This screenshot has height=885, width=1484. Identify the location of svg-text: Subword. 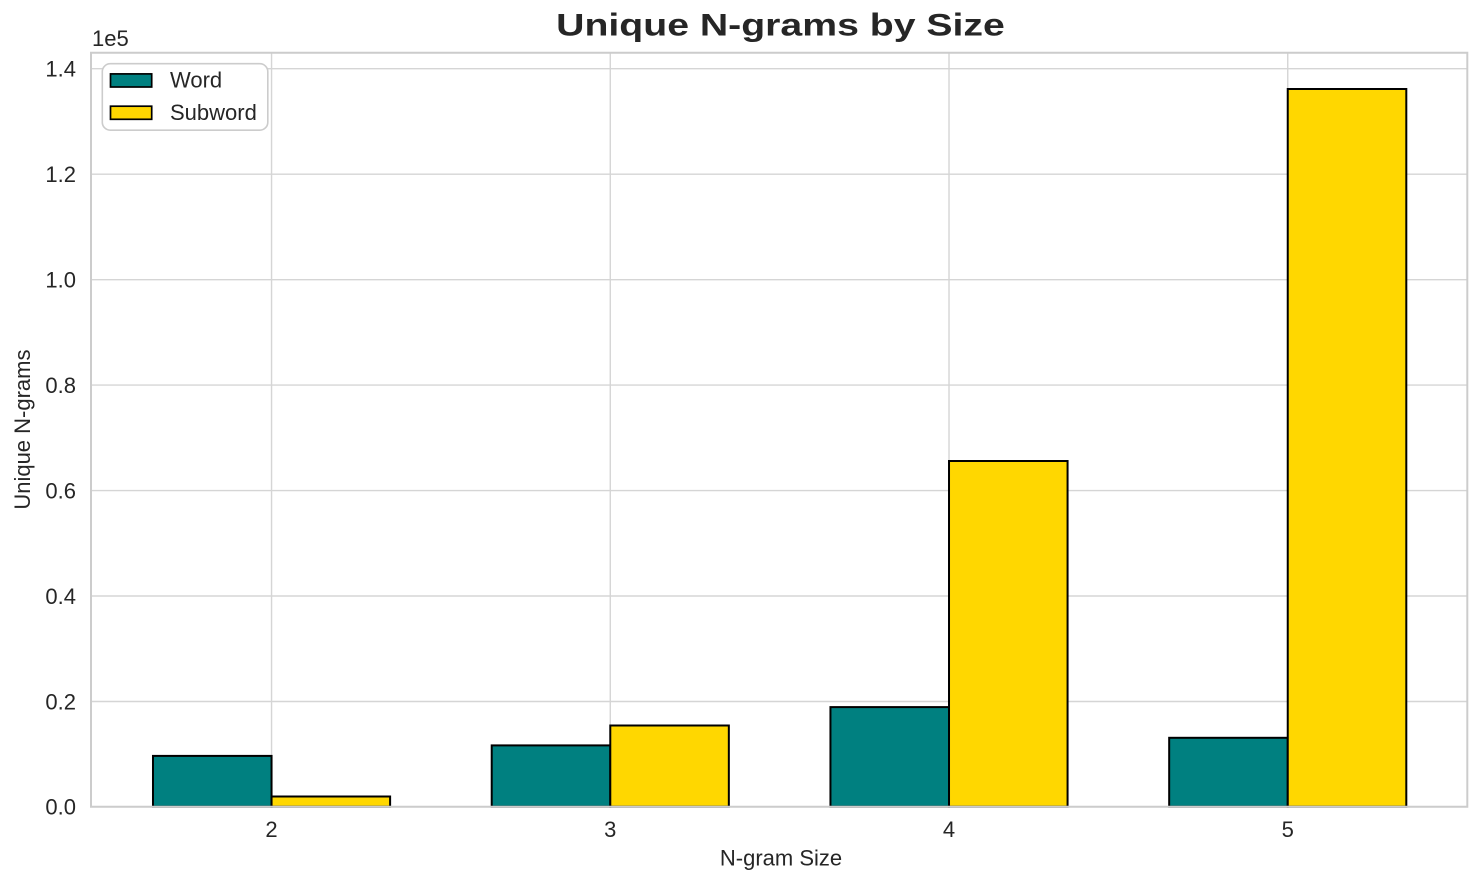
(213, 112).